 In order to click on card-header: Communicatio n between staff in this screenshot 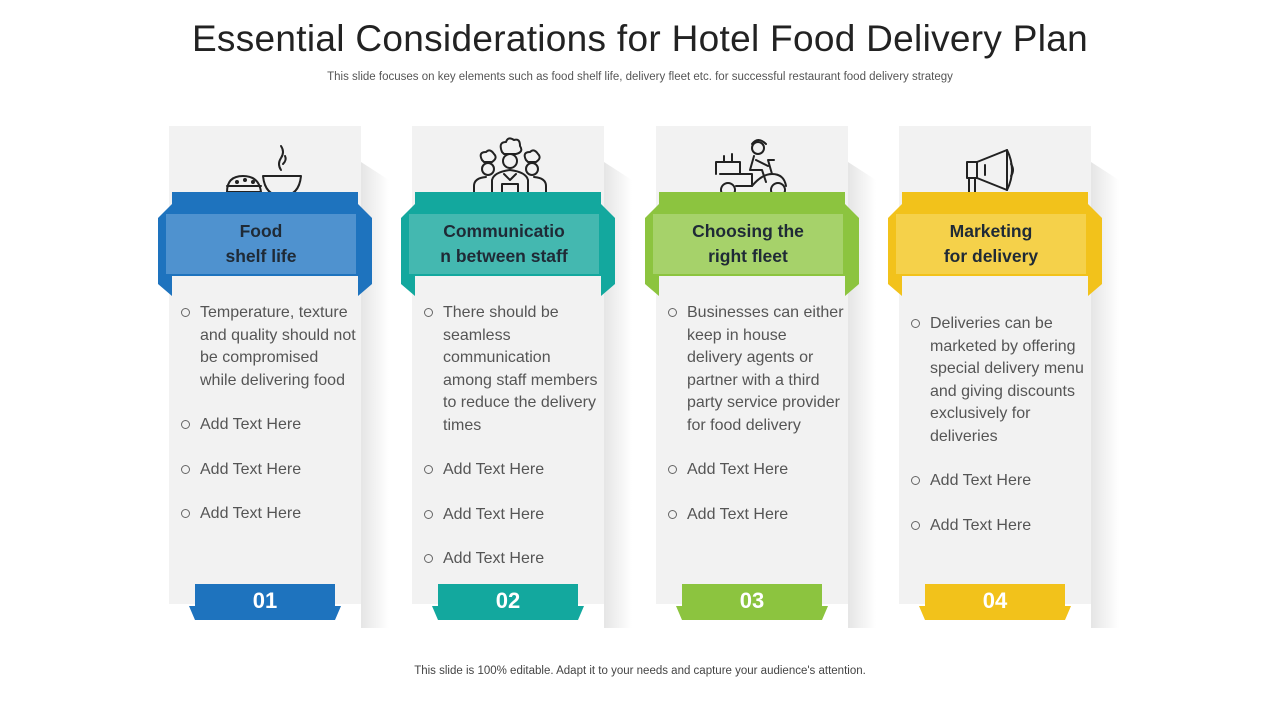, I will do `click(508, 244)`.